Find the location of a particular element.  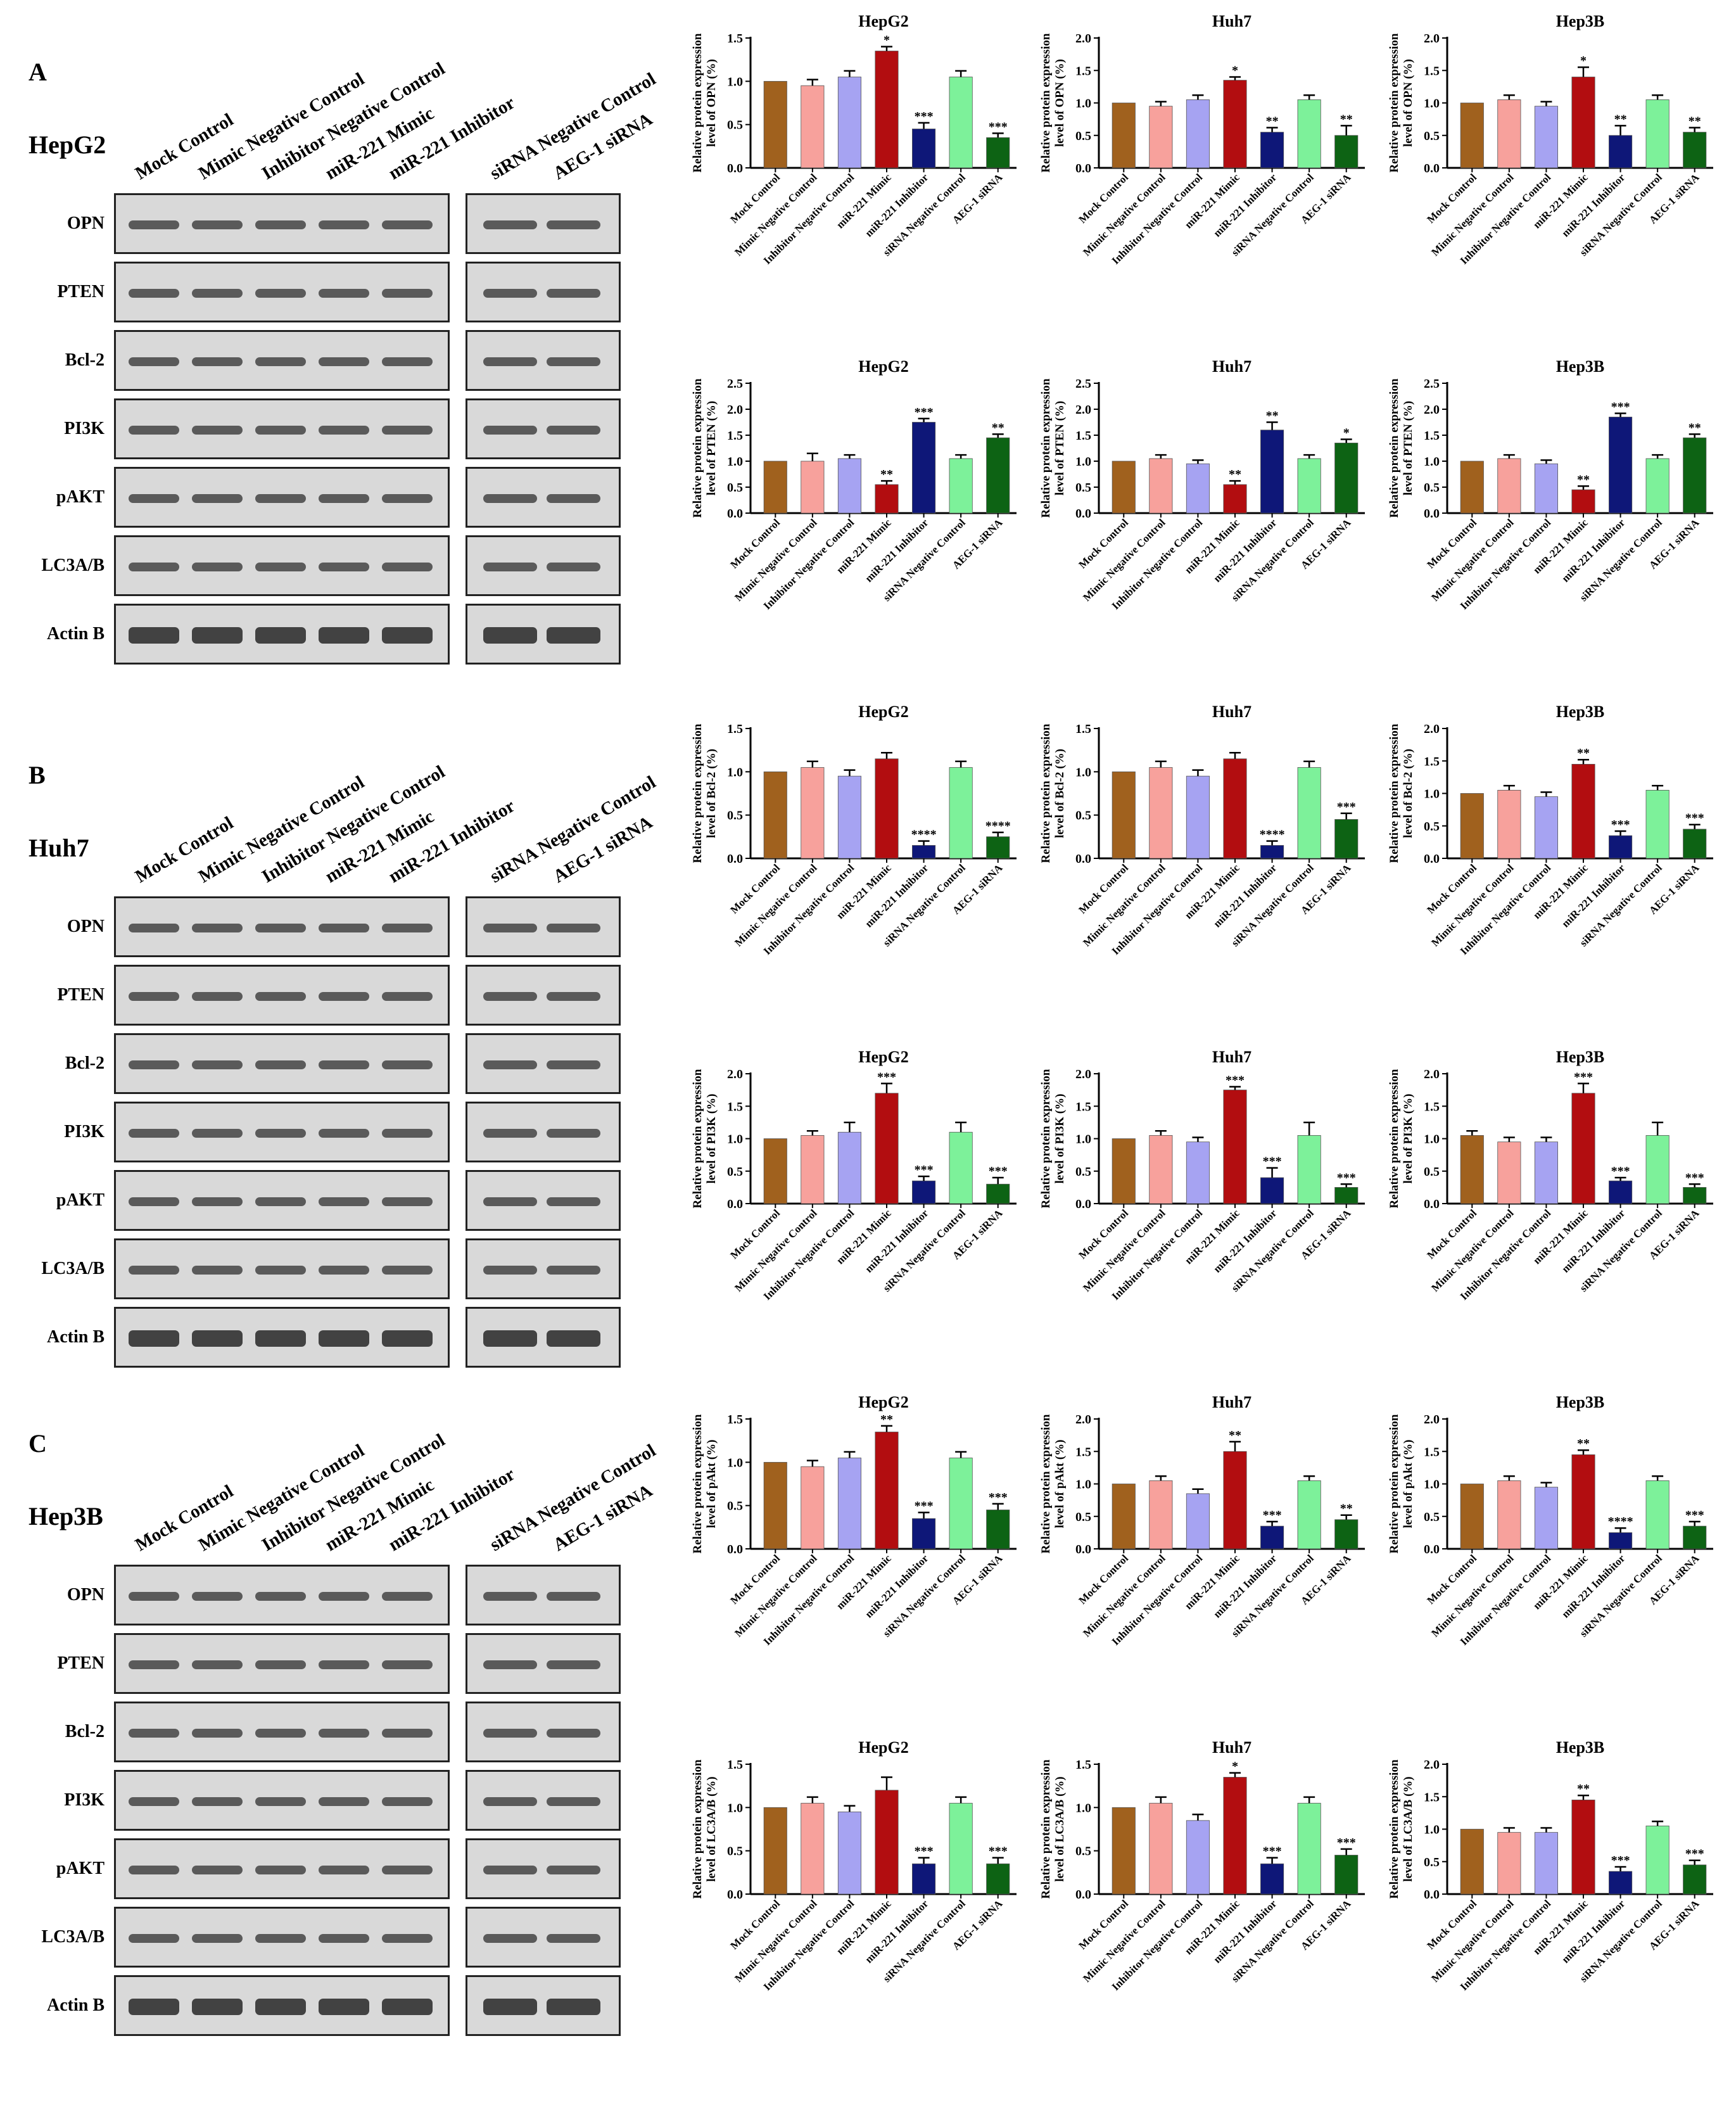

y-axis-label: level of PI3K (%) is located at coordinates (711, 1139).